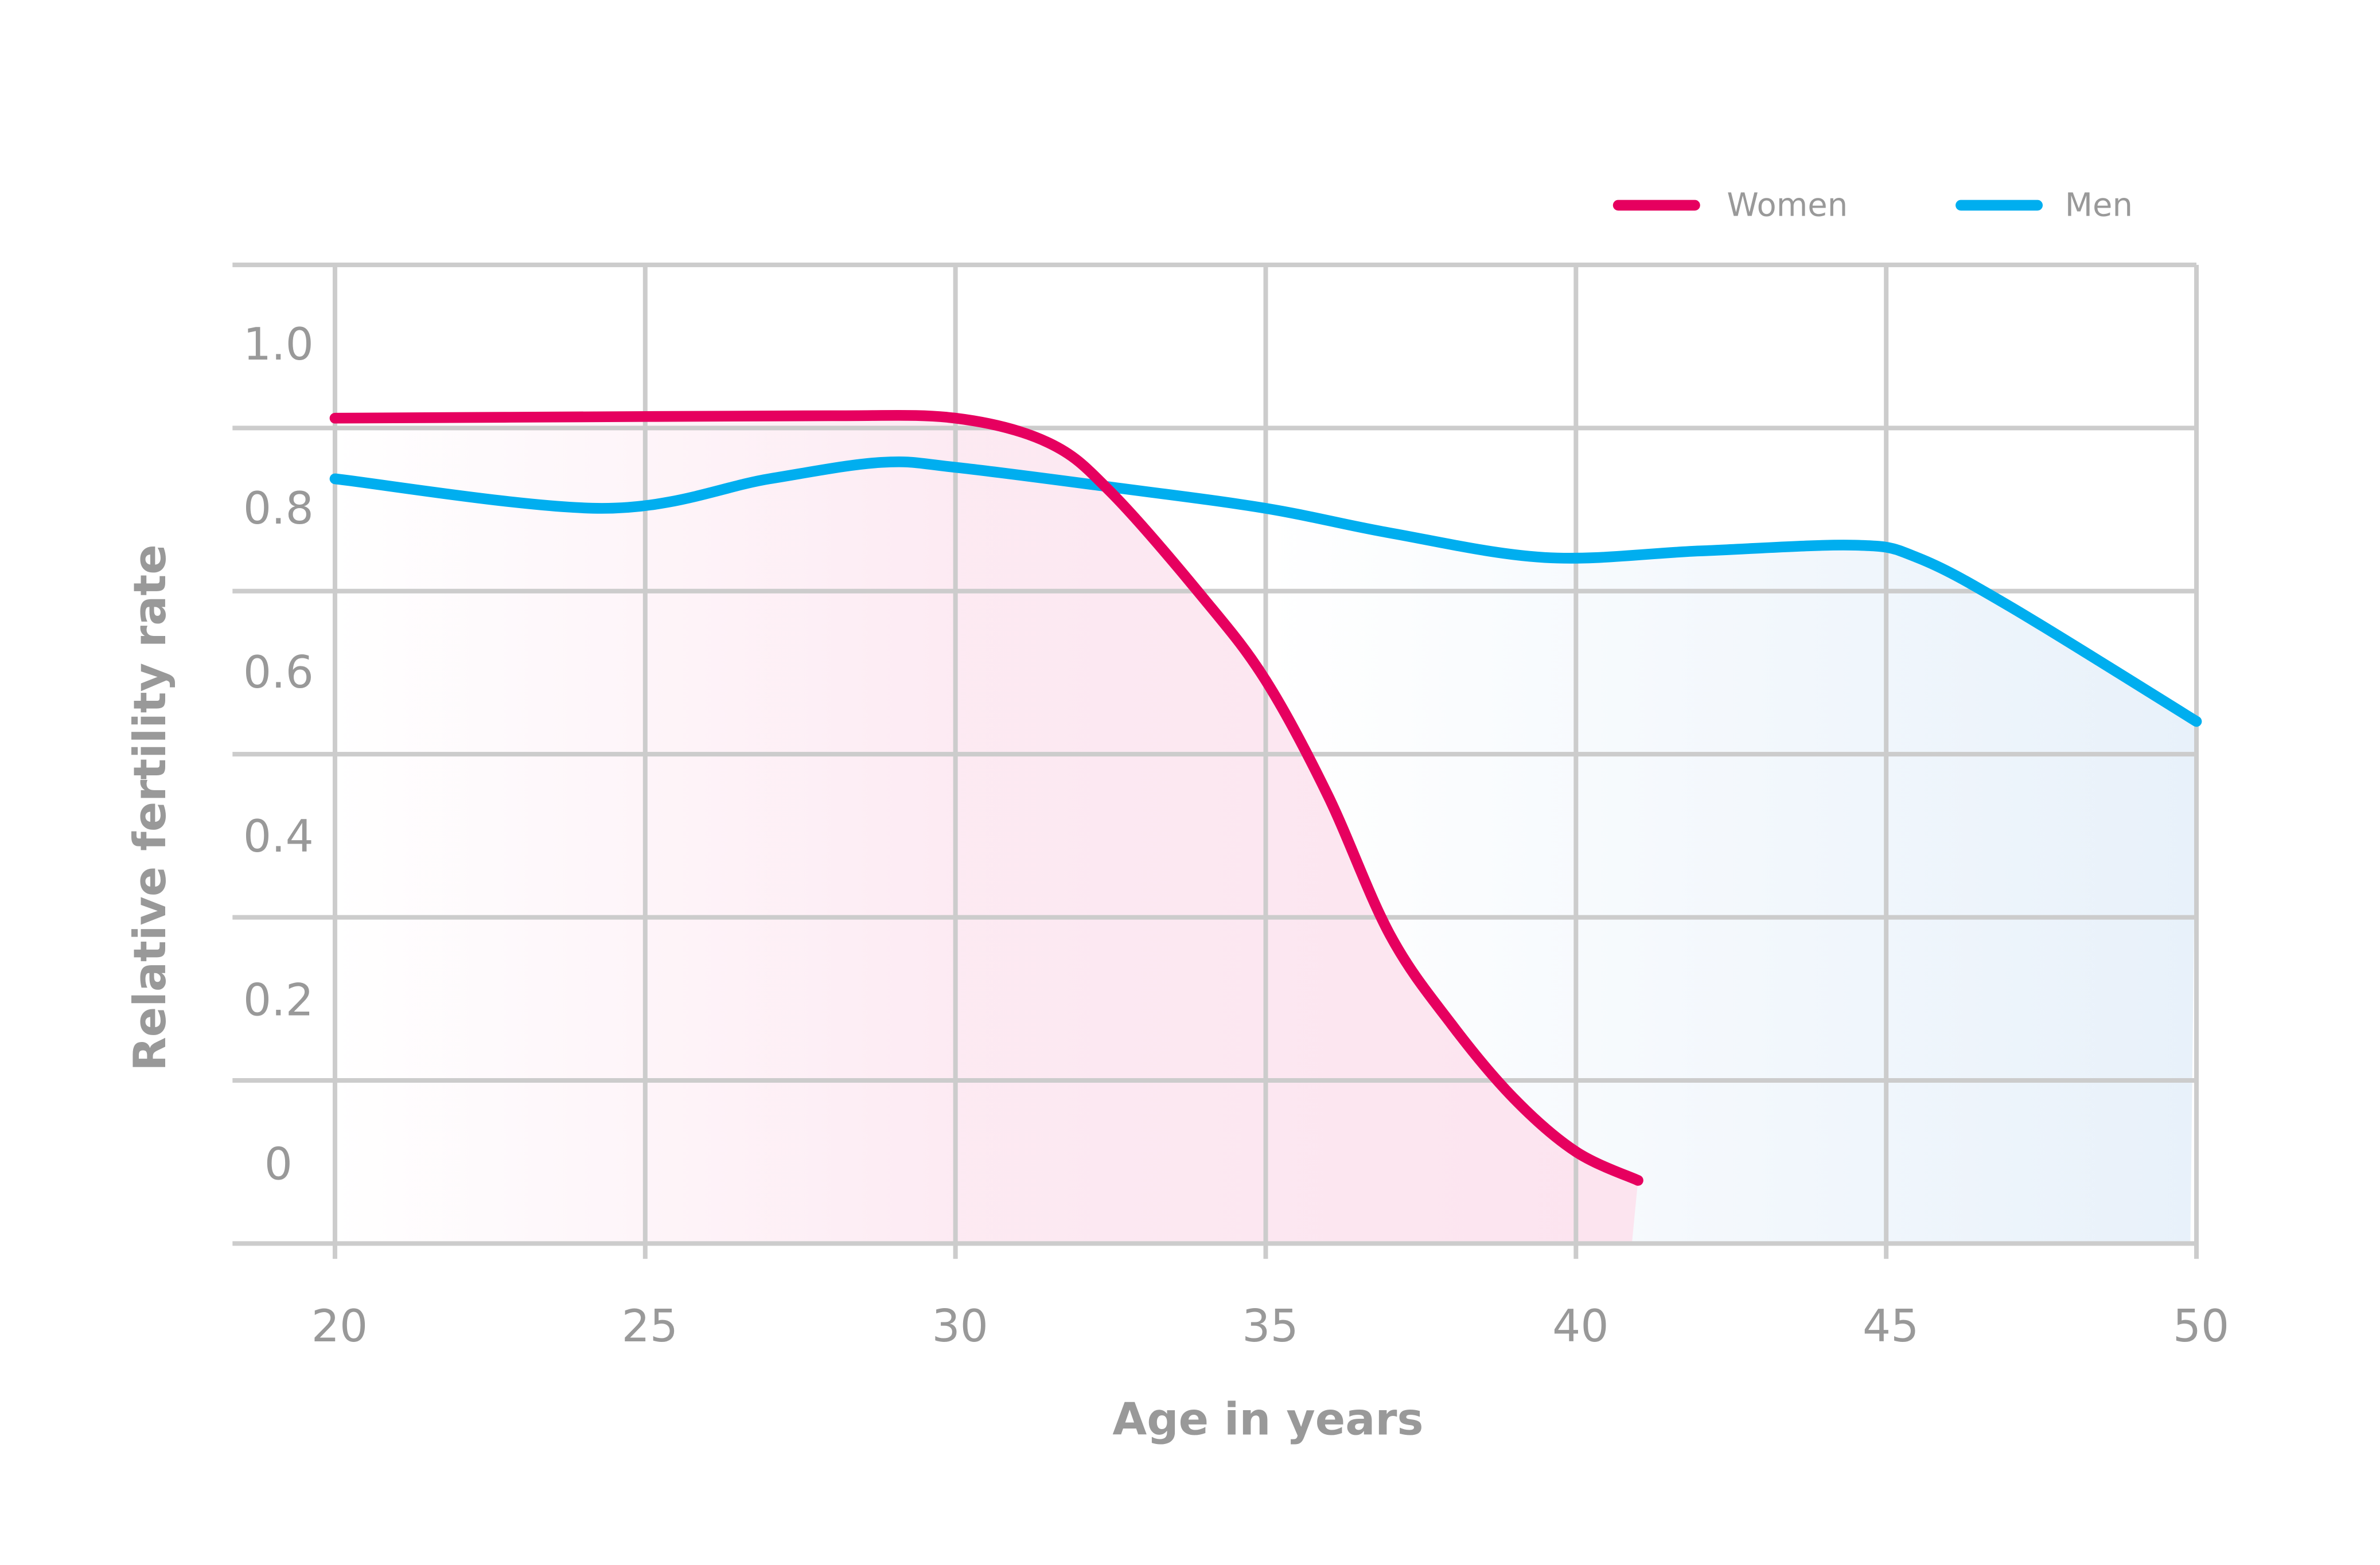 Image resolution: width=2380 pixels, height=1565 pixels. I want to click on x-tick-label: 25, so click(650, 1326).